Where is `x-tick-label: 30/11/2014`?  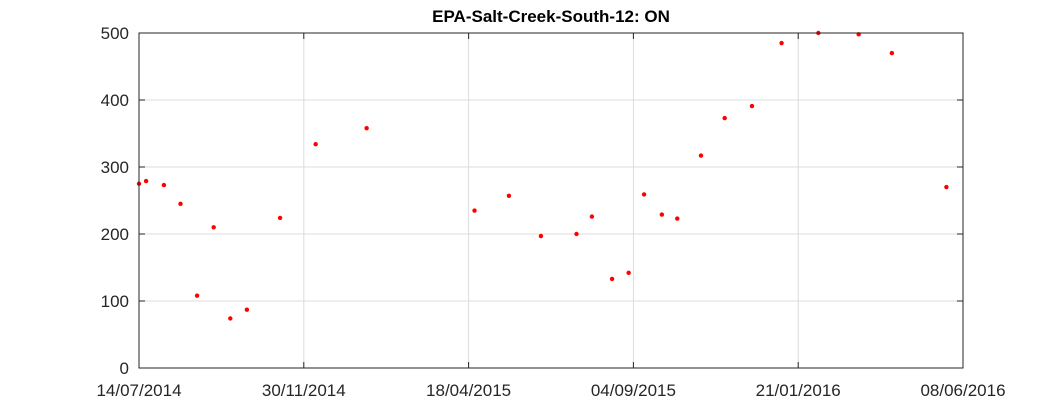
x-tick-label: 30/11/2014 is located at coordinates (304, 390).